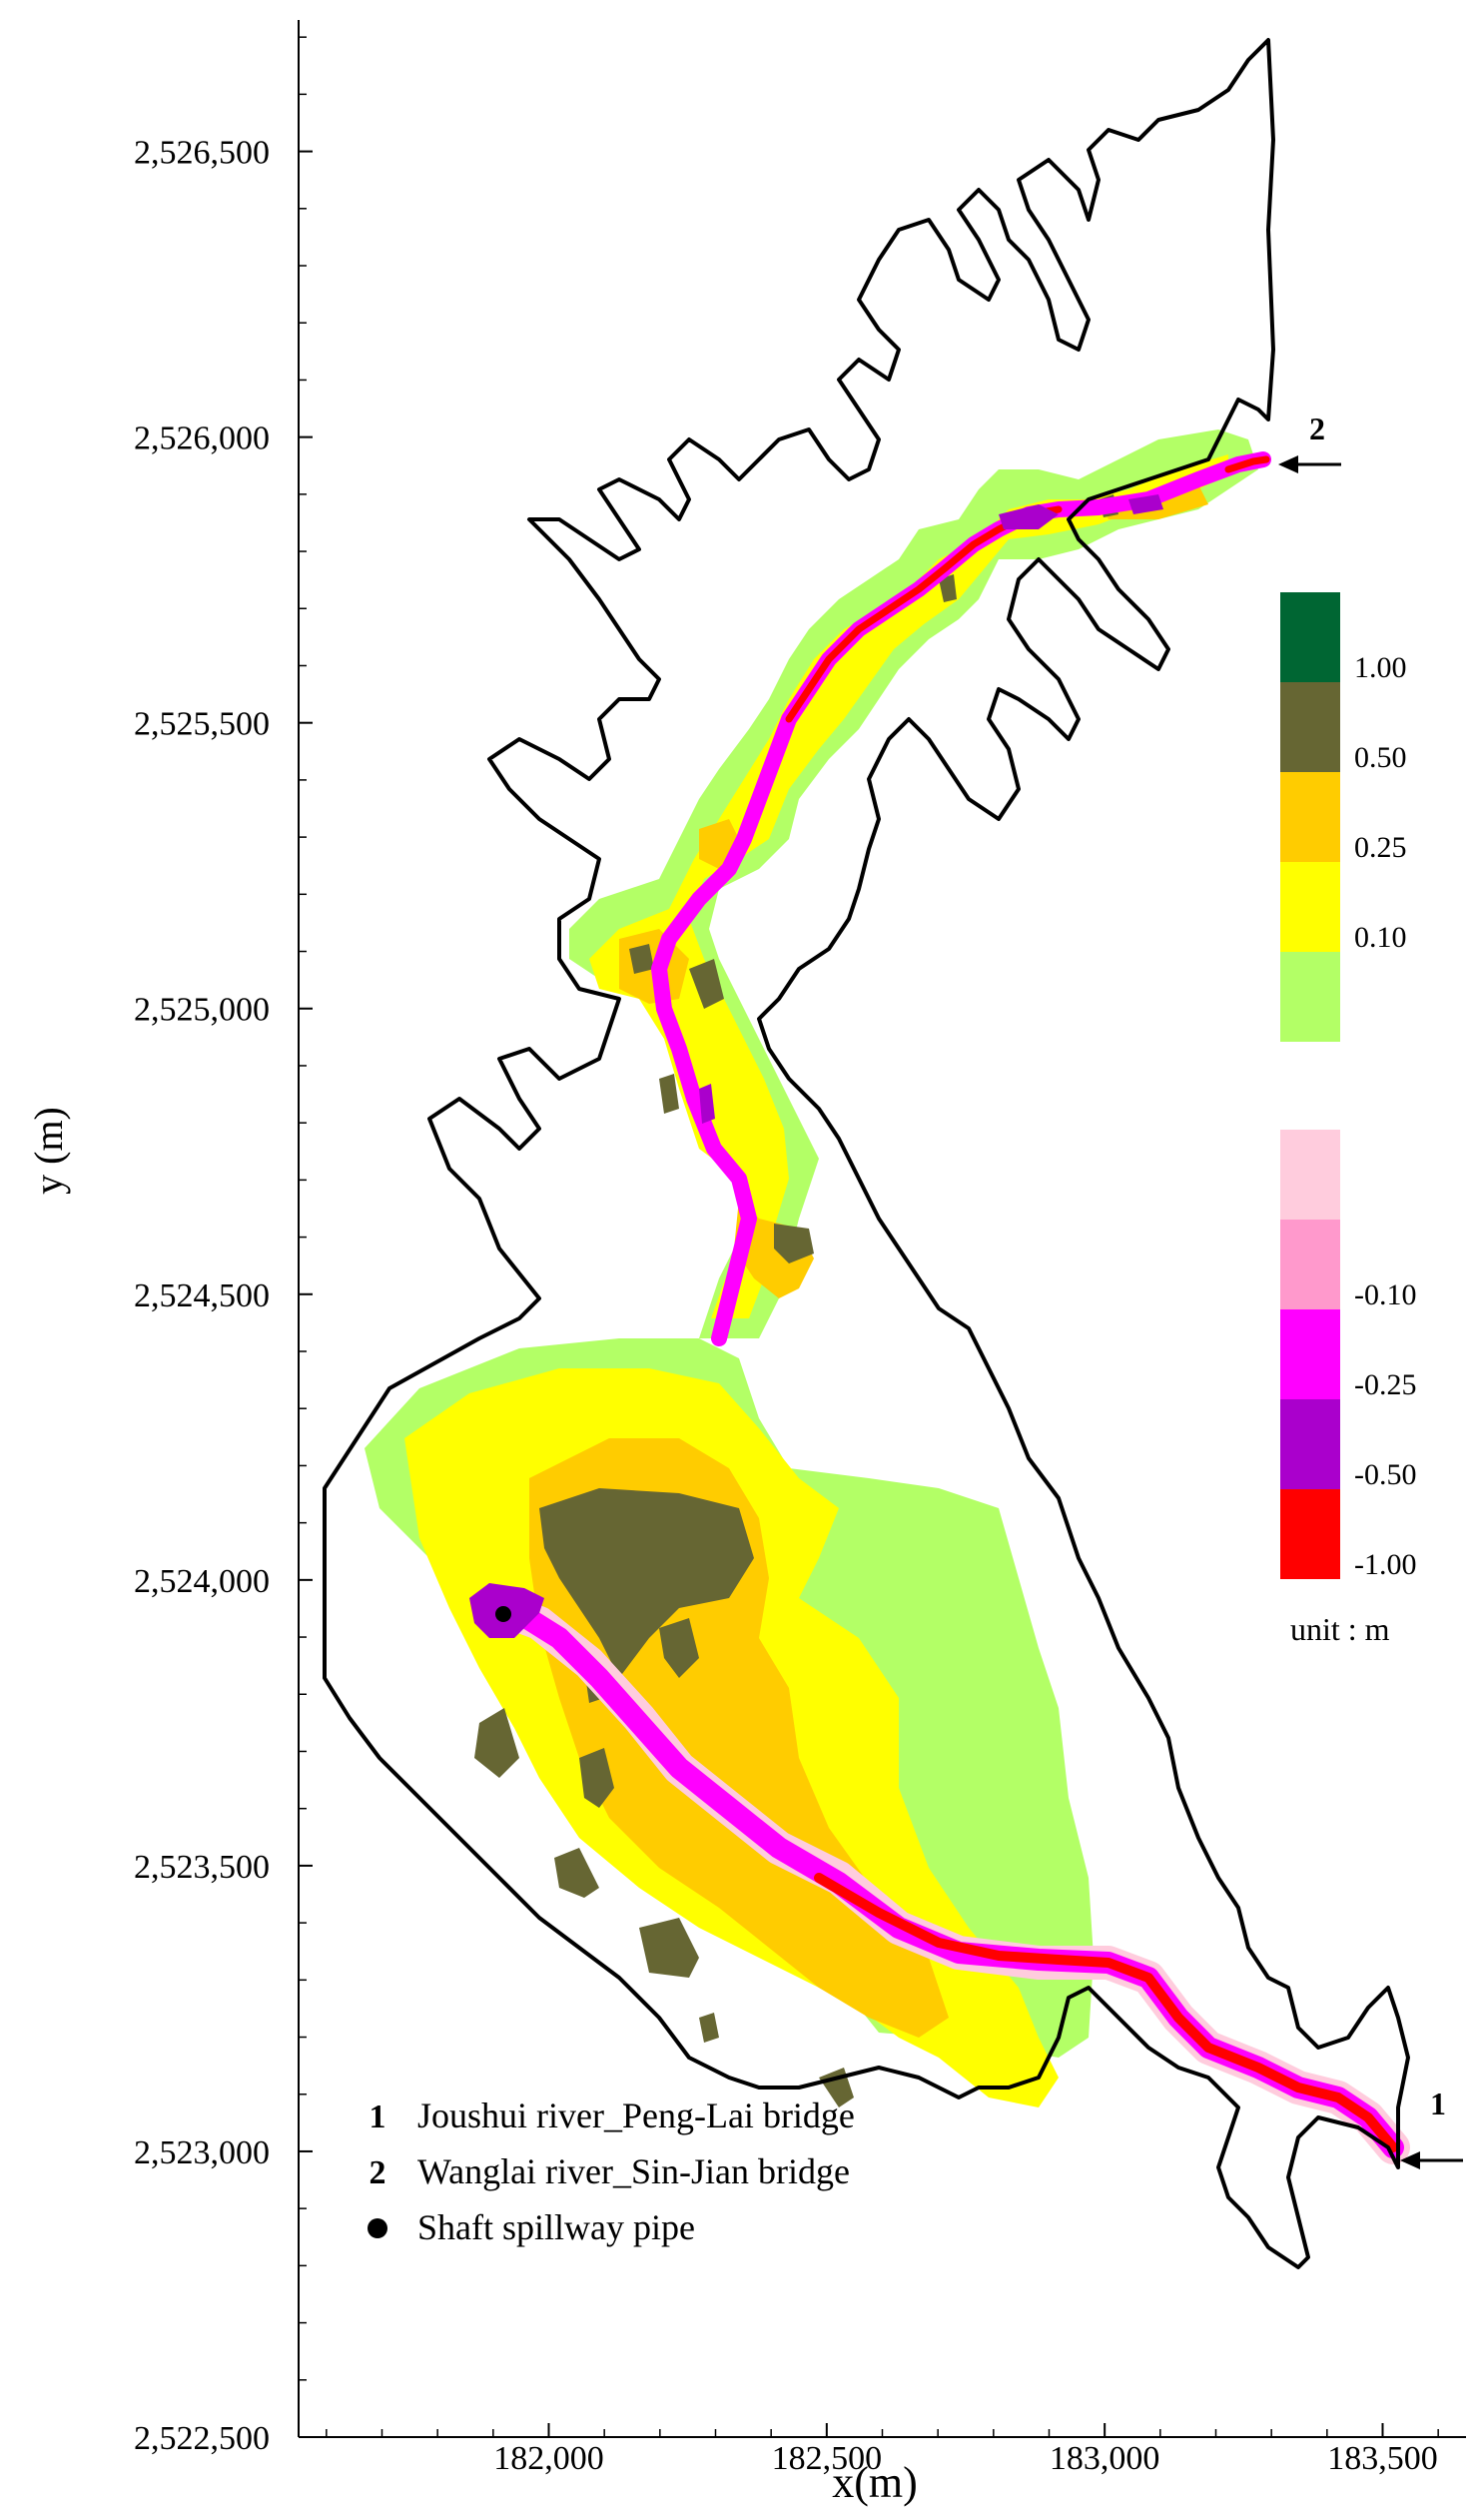 The width and height of the screenshot is (1482, 2520). What do you see at coordinates (1343, 817) in the screenshot?
I see `legend-deposition: 1.00 0.50 0.25 0.10` at bounding box center [1343, 817].